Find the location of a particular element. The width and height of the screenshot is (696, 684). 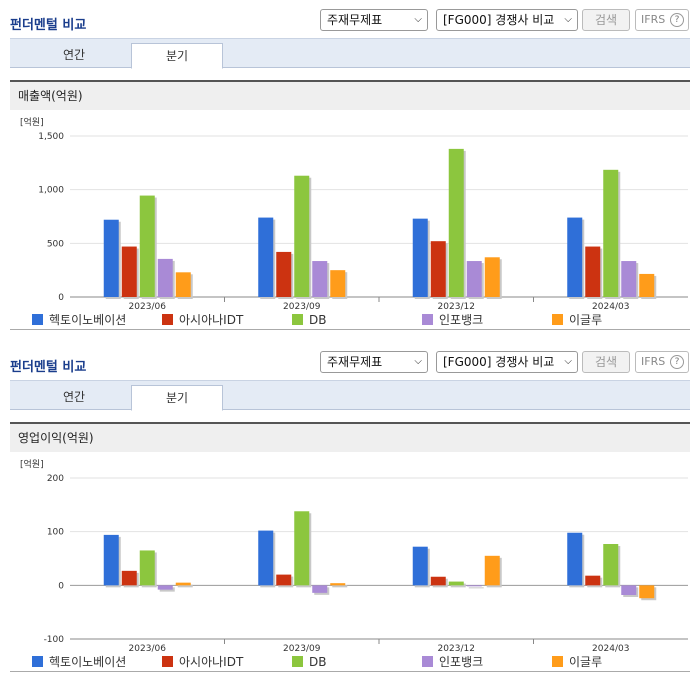

x-tick-label: 2024/03 is located at coordinates (610, 649).